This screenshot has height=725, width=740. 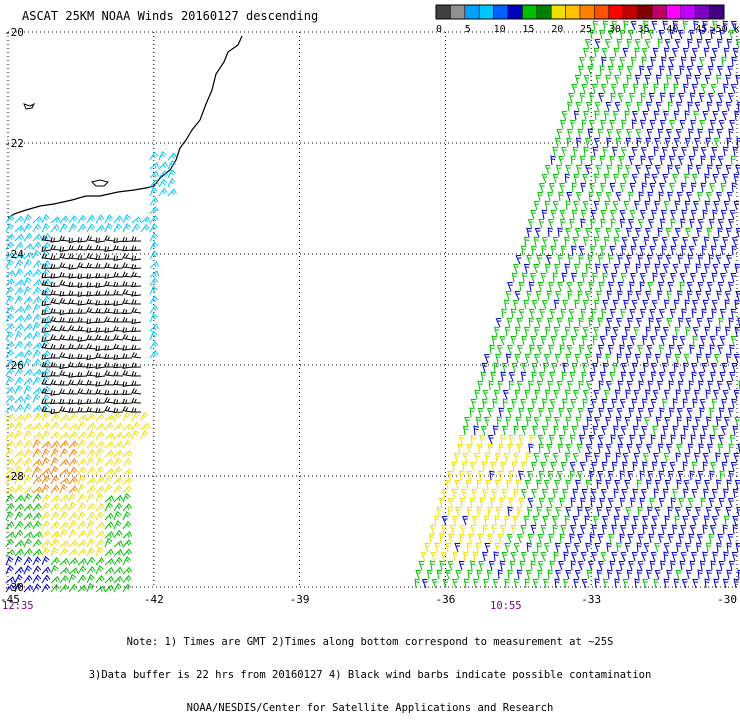 What do you see at coordinates (125, 127) in the screenshot?
I see `coastline-path` at bounding box center [125, 127].